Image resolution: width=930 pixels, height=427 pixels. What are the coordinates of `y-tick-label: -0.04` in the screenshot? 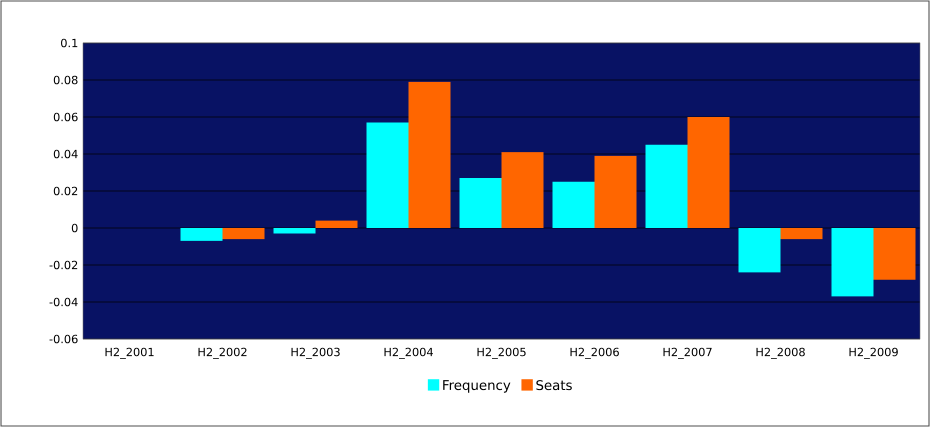 It's located at (64, 302).